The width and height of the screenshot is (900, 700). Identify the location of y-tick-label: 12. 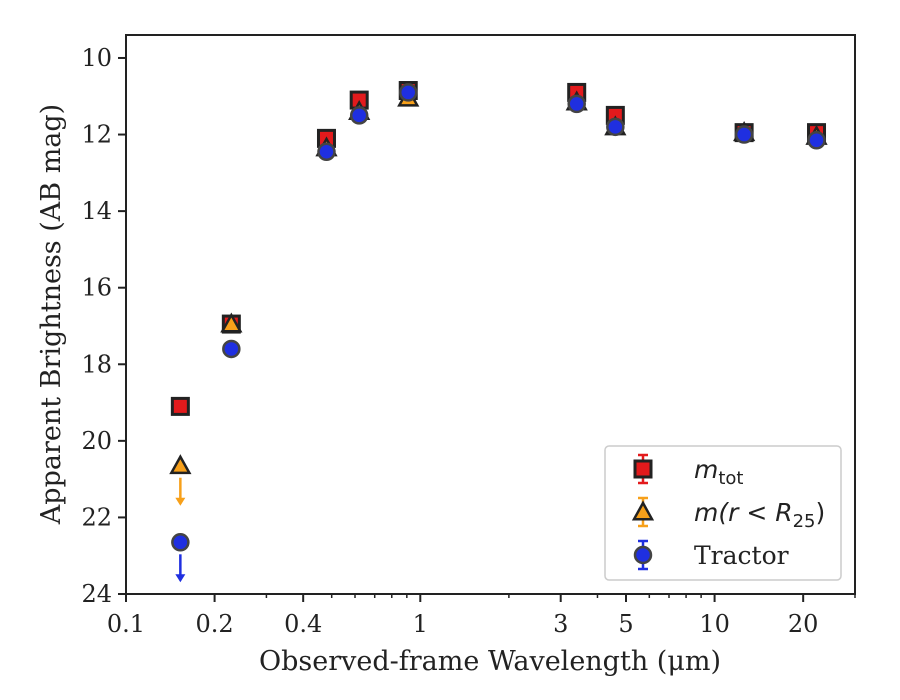
(96, 135).